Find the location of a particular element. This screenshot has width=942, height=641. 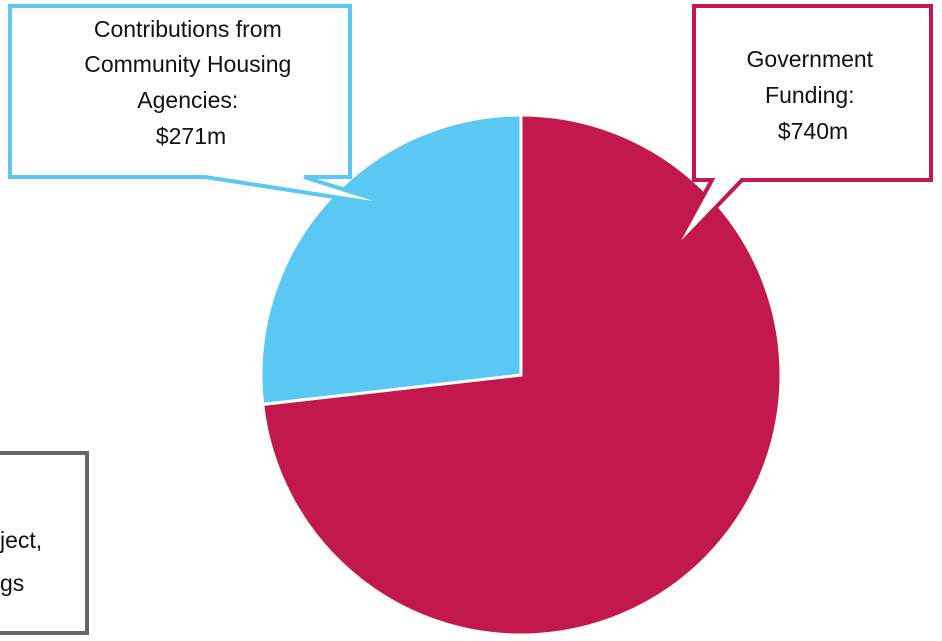

partial-callout-text: ject, gs is located at coordinates (24, 561).